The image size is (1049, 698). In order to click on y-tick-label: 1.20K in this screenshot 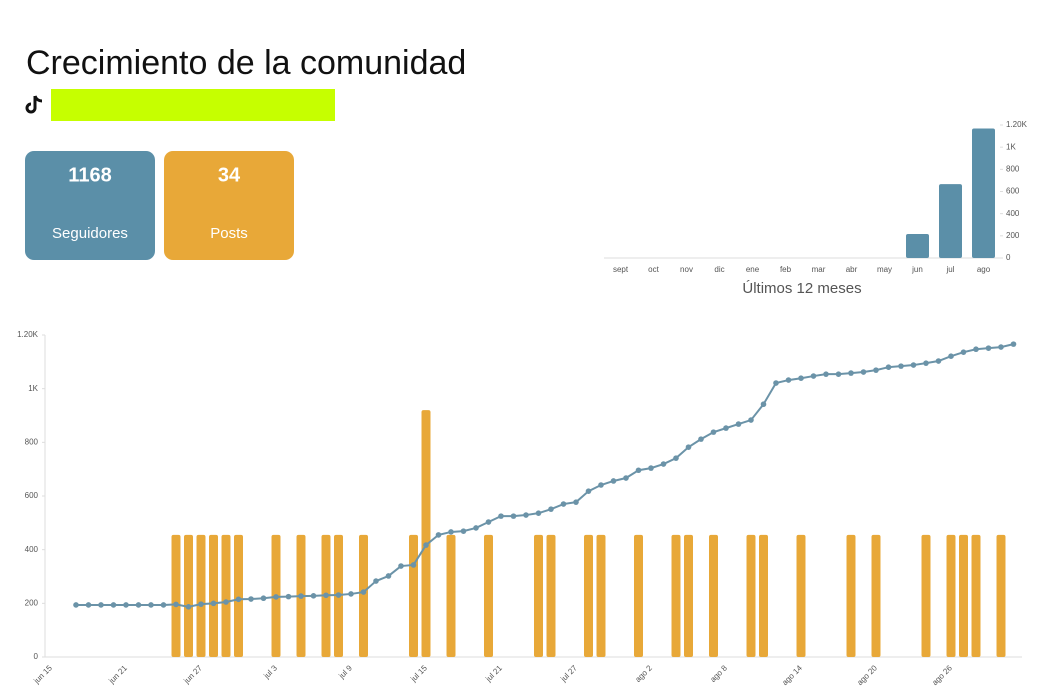, I will do `click(1017, 124)`.